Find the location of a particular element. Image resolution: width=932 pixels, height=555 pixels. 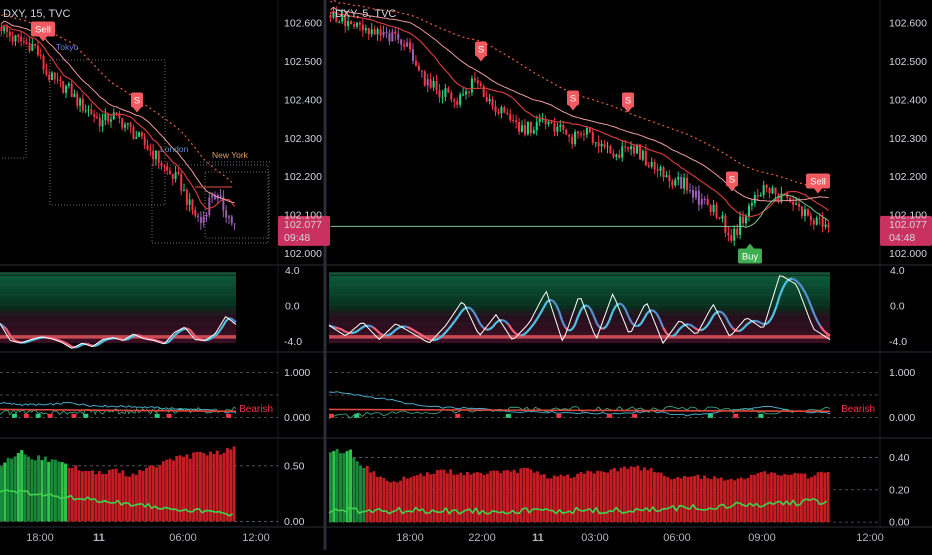

session-label-tokyo: Tokyo is located at coordinates (67, 47).